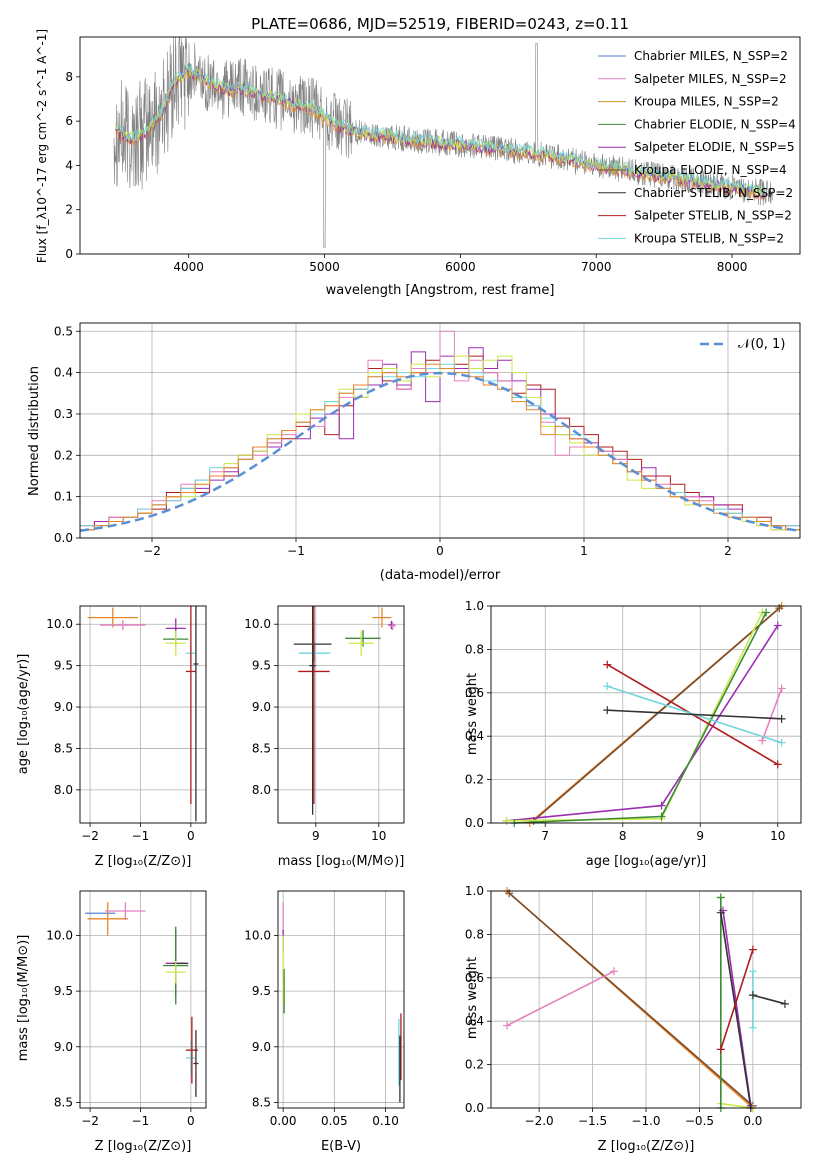 The width and height of the screenshot is (819, 1170). Describe the element at coordinates (710, 170) in the screenshot. I see `legend-label: Kroupa ELODIE, N_SSP=4` at that location.